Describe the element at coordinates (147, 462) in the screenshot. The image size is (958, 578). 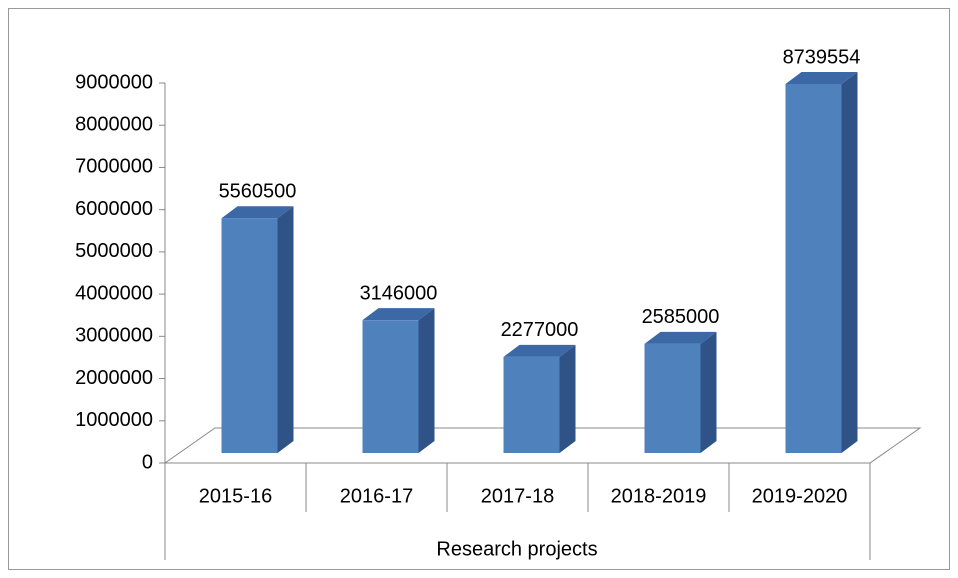
I see `y-tick-label: 0` at that location.